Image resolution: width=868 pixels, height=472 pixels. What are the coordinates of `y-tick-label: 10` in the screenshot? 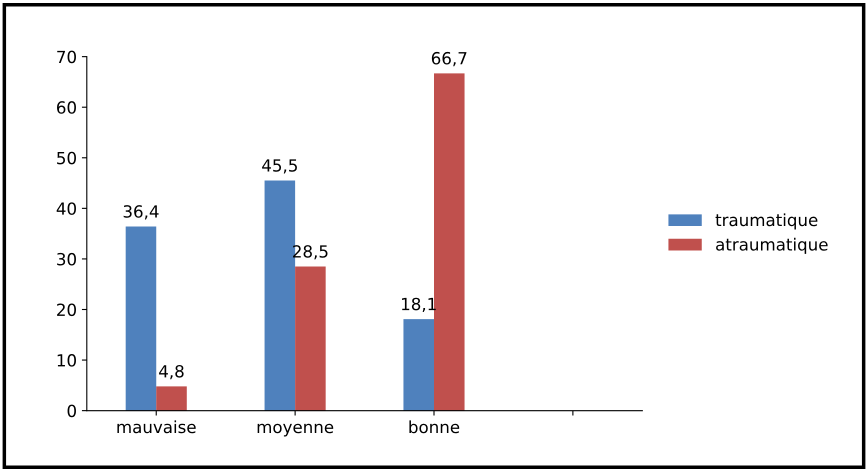 It's located at (67, 360).